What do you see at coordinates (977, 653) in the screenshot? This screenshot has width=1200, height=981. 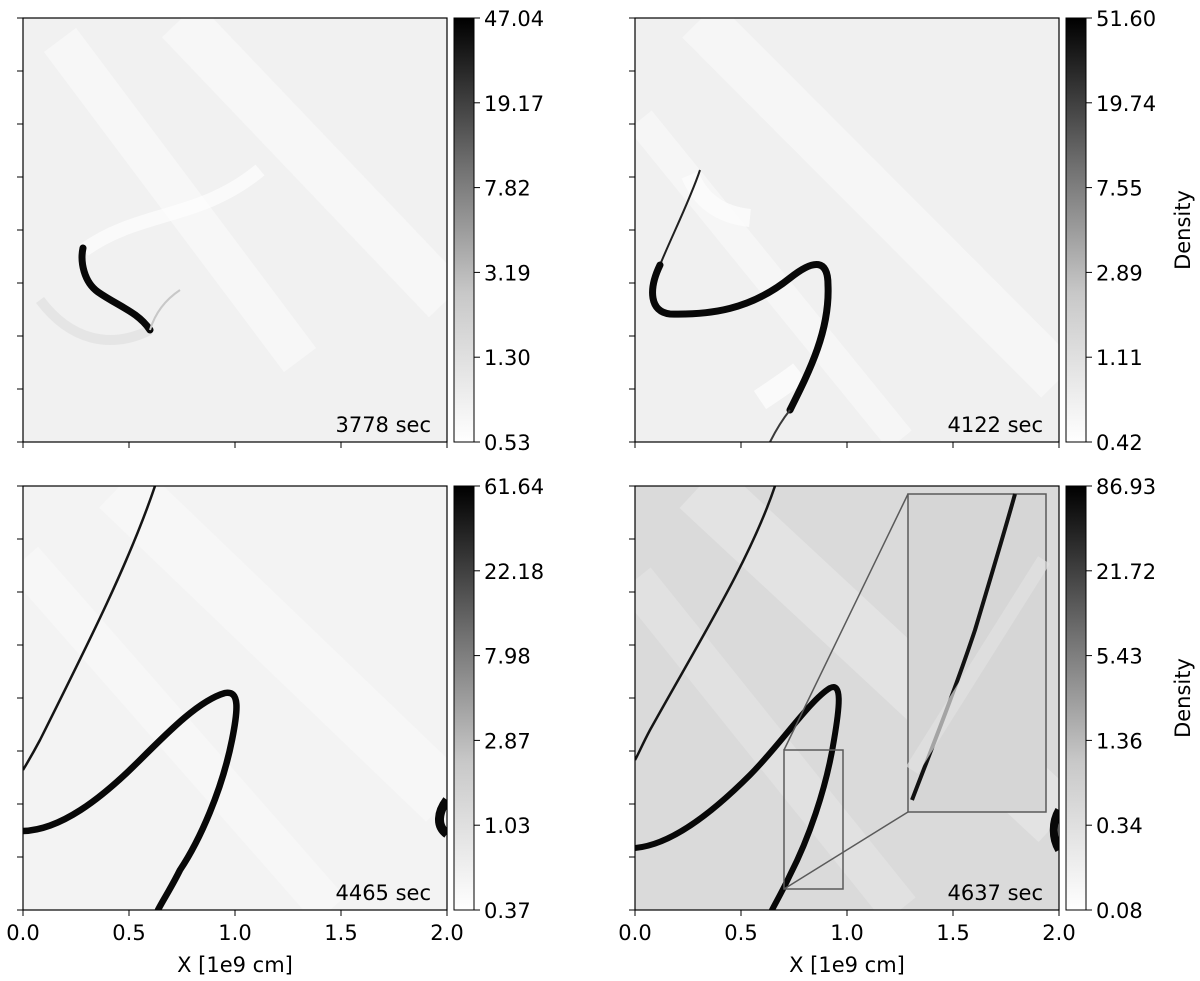 I see `inset-panel` at bounding box center [977, 653].